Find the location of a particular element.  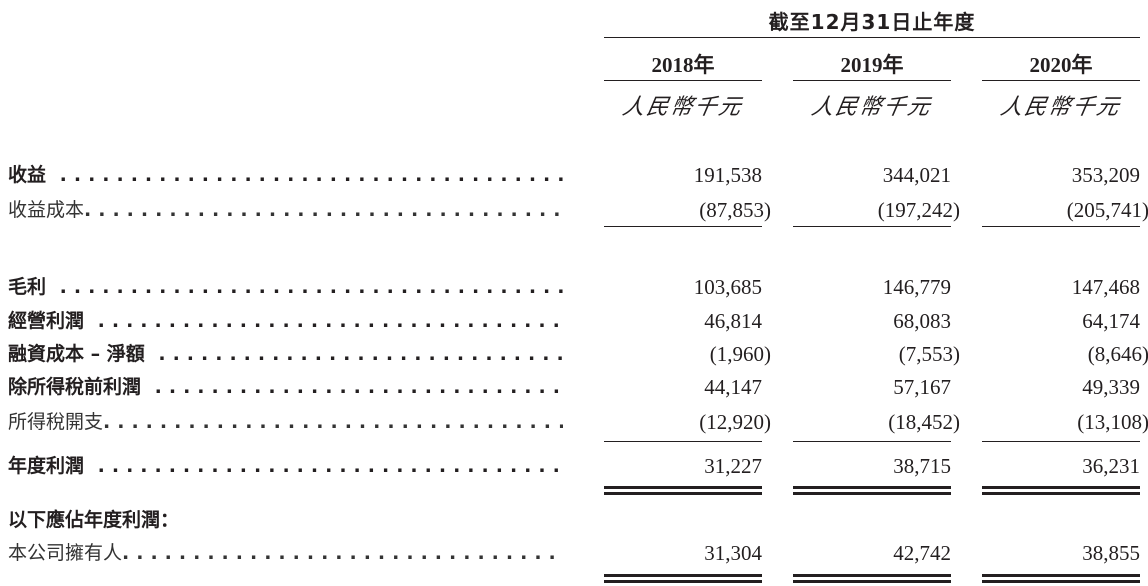

value-cell: (87,853) is located at coordinates (735, 210).